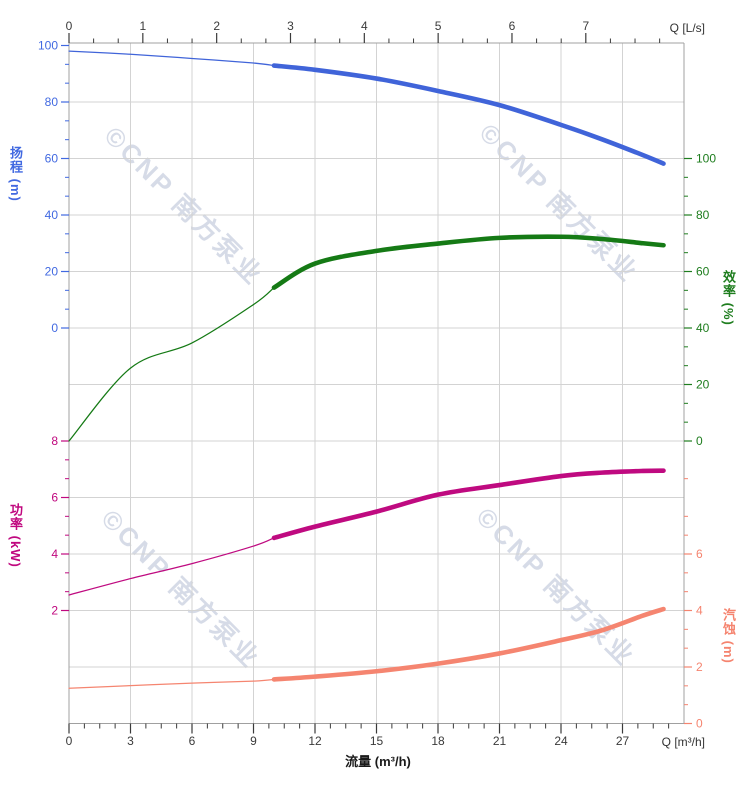 This screenshot has width=752, height=797. I want to click on bottom-axis-tick-label: 0, so click(69, 741).